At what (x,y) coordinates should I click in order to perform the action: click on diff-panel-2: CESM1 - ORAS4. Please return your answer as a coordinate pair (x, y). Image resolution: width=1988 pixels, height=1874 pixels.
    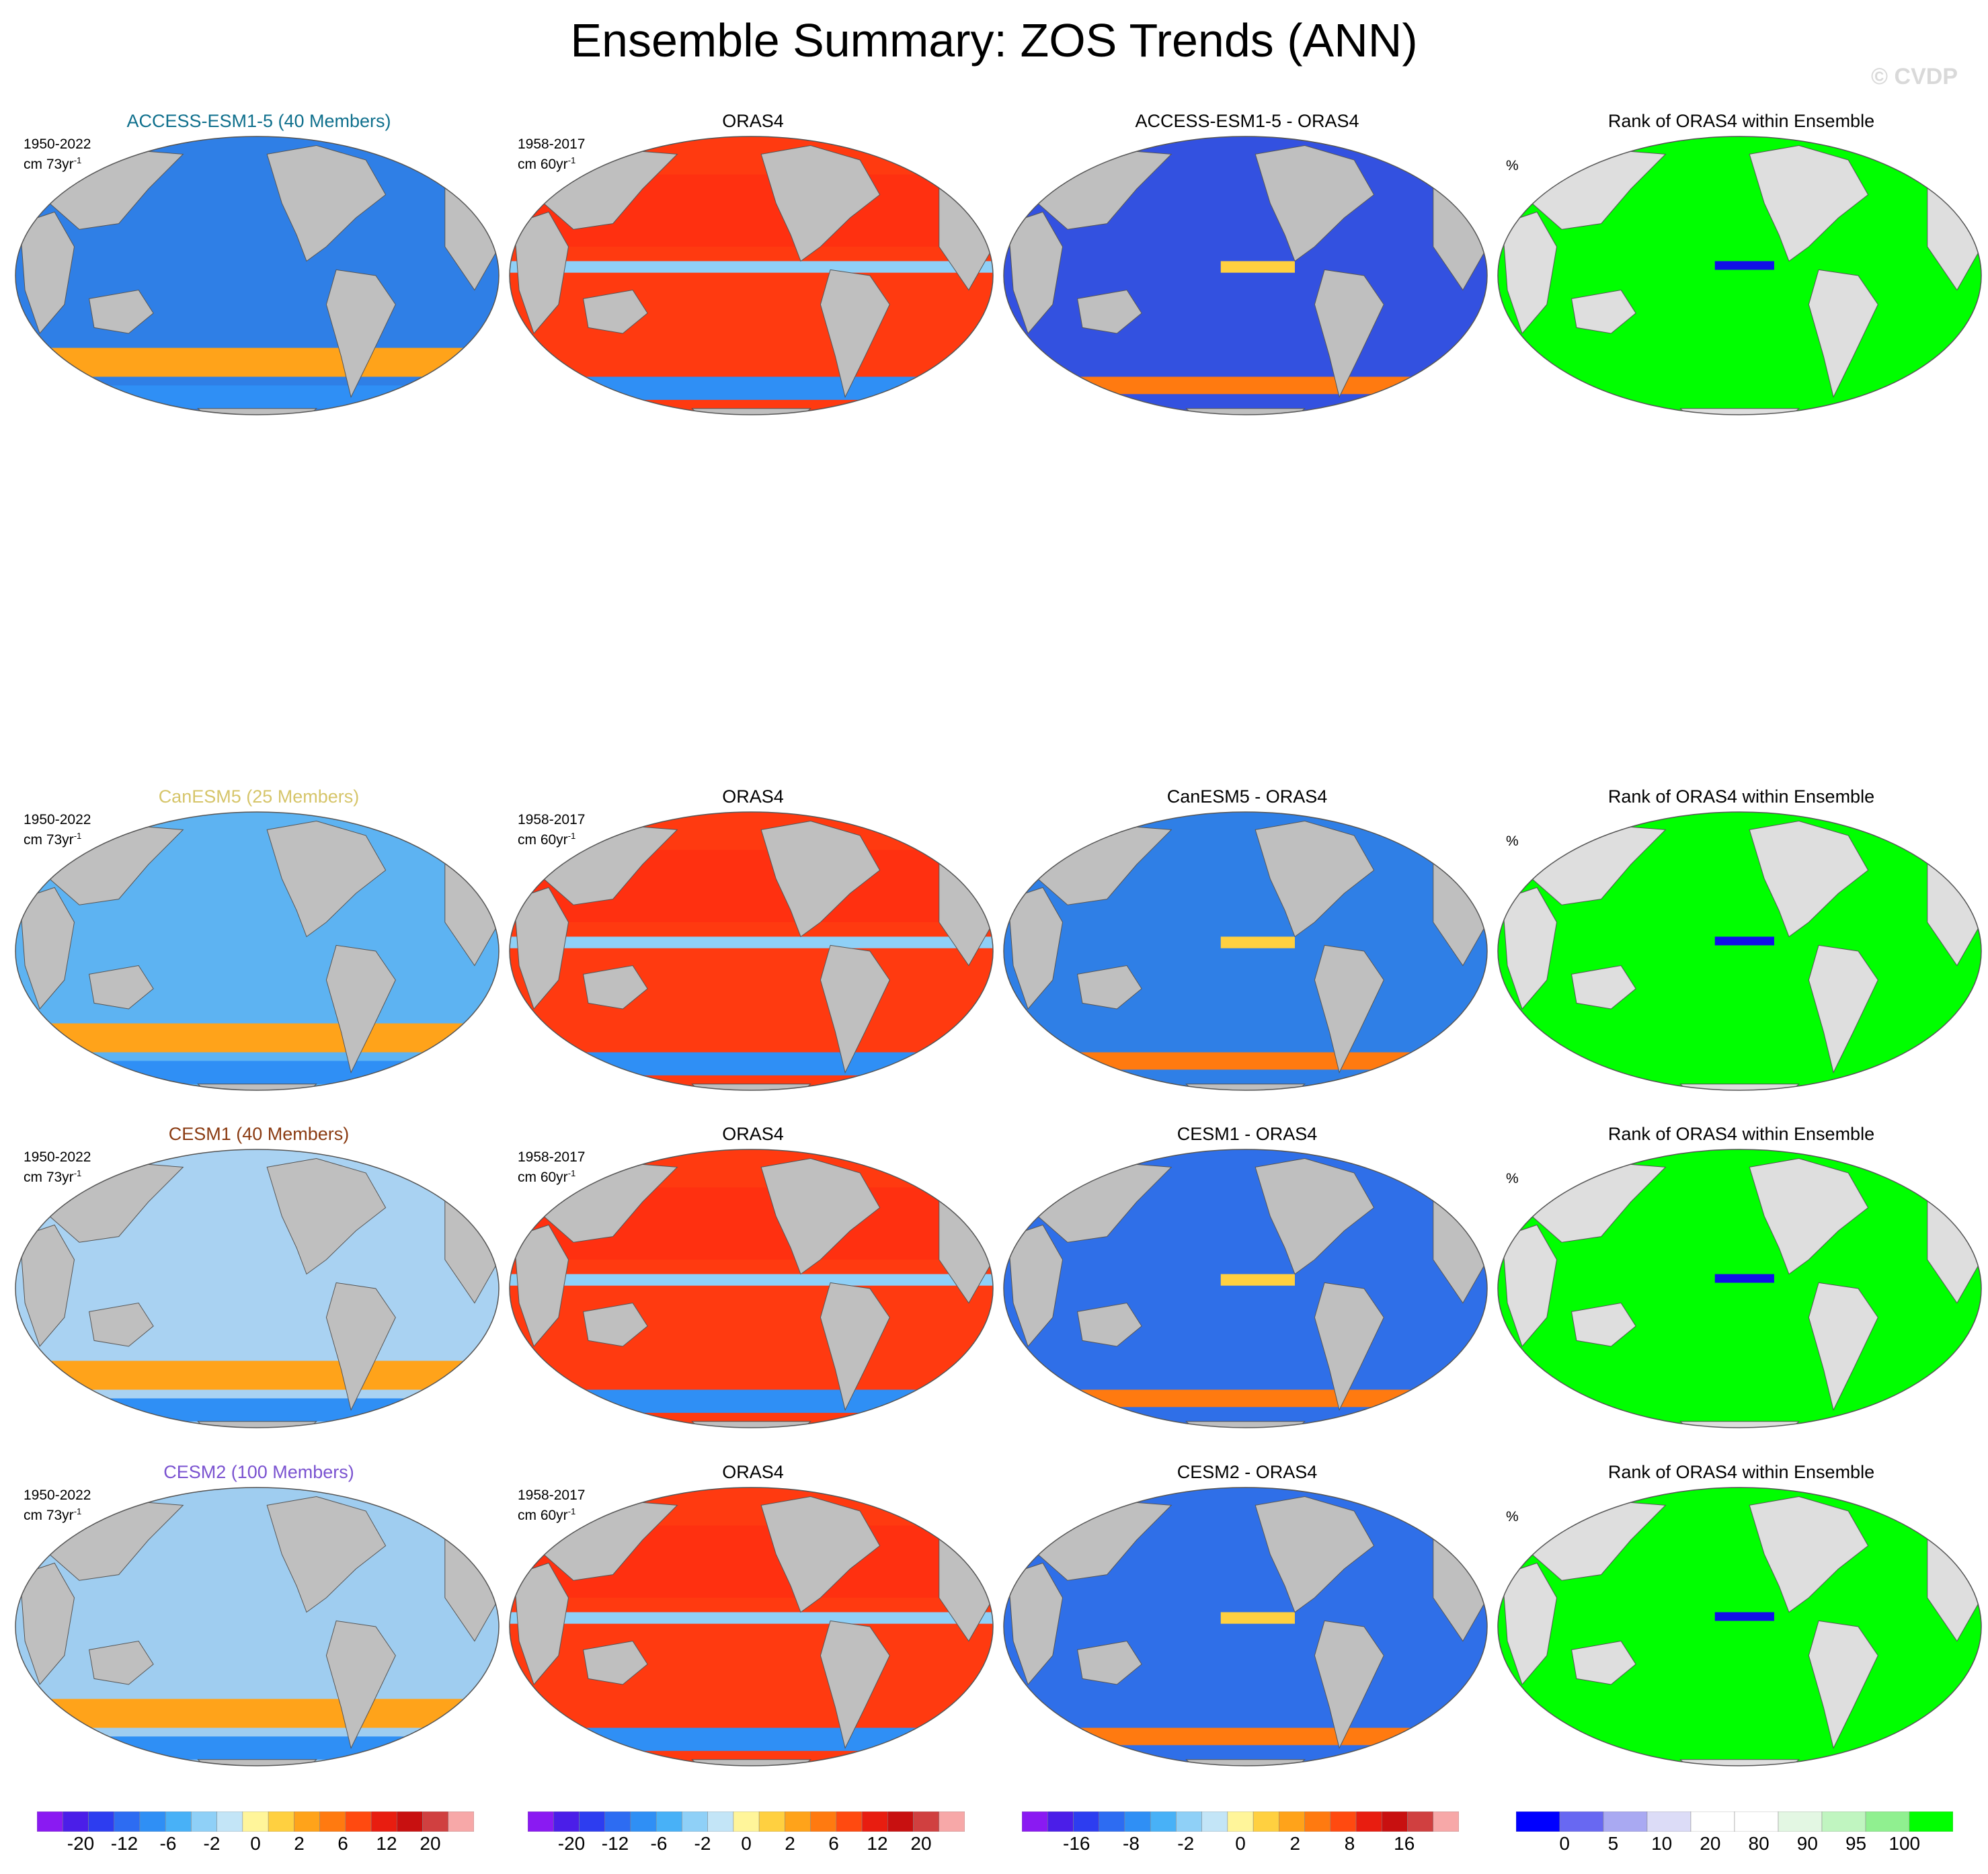
    Looking at the image, I should click on (1247, 1278).